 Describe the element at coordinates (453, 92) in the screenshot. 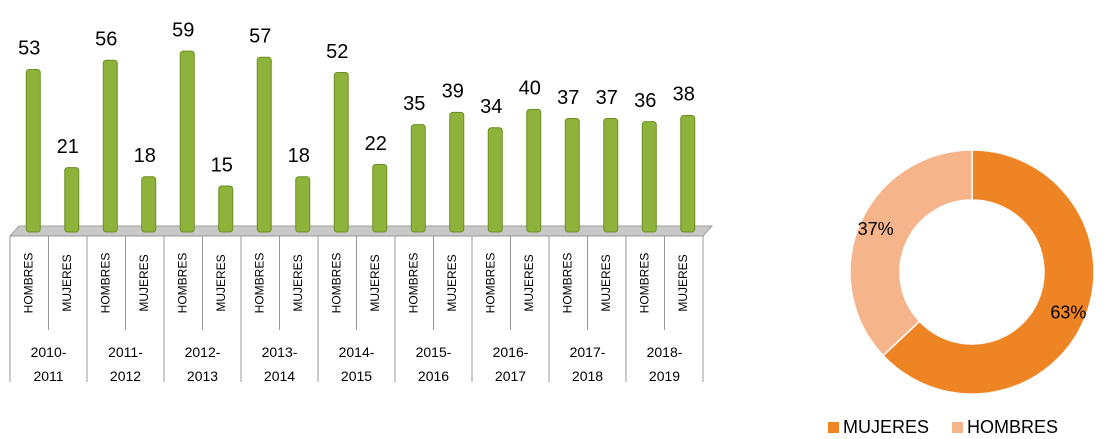

I see `data-label: 39` at that location.